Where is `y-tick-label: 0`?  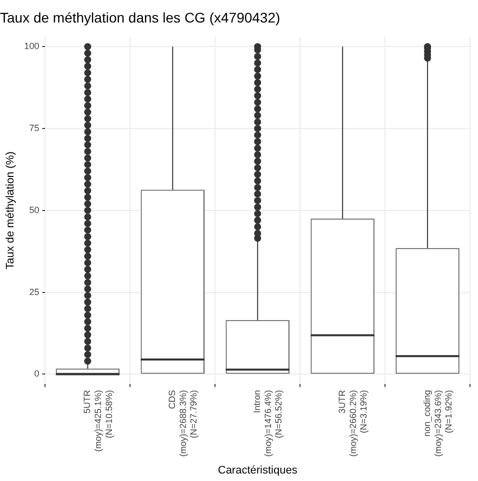 y-tick-label: 0 is located at coordinates (37, 373).